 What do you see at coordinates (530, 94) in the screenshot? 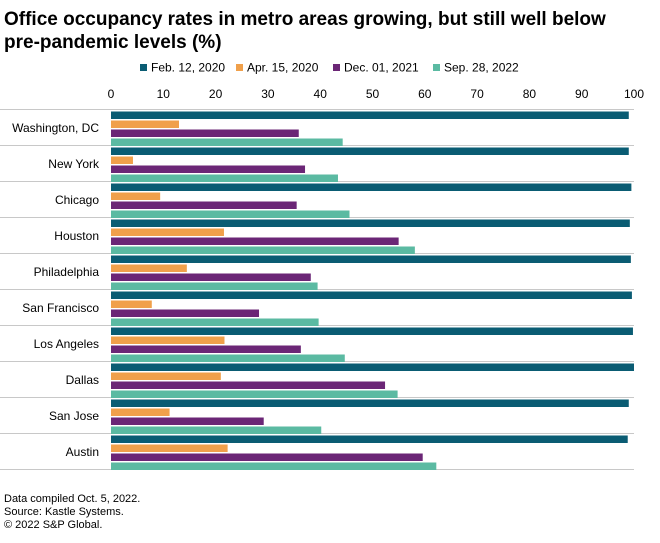
I see `x-tick-label-80: 80` at bounding box center [530, 94].